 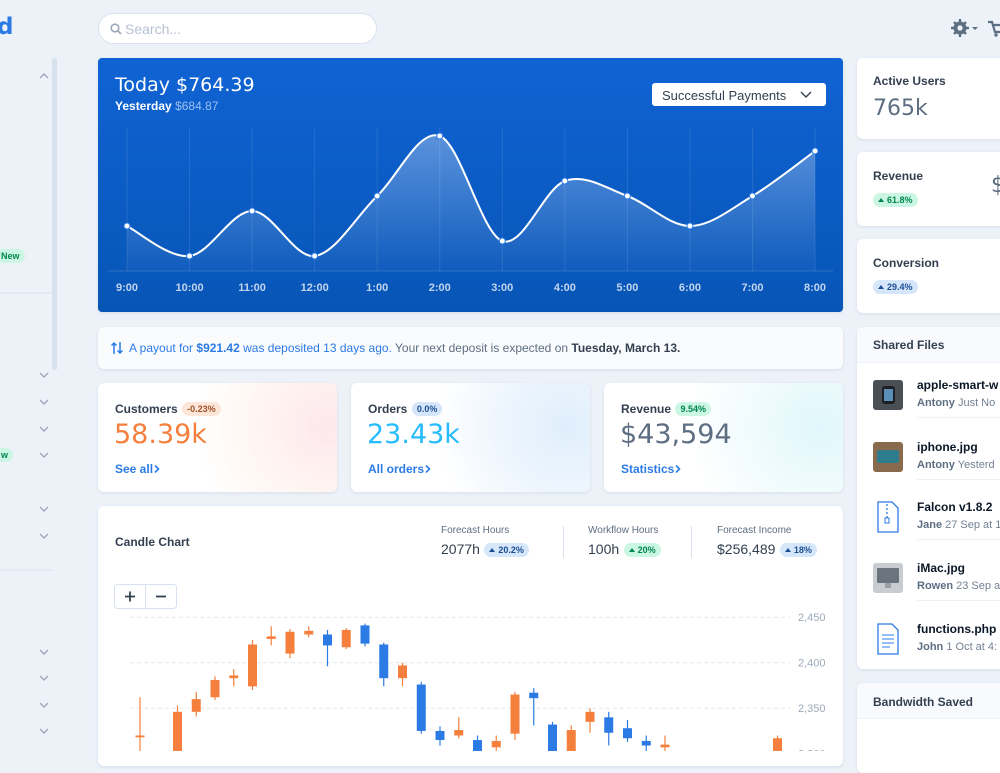 What do you see at coordinates (127, 288) in the screenshot?
I see `x-tick-label: 9:00` at bounding box center [127, 288].